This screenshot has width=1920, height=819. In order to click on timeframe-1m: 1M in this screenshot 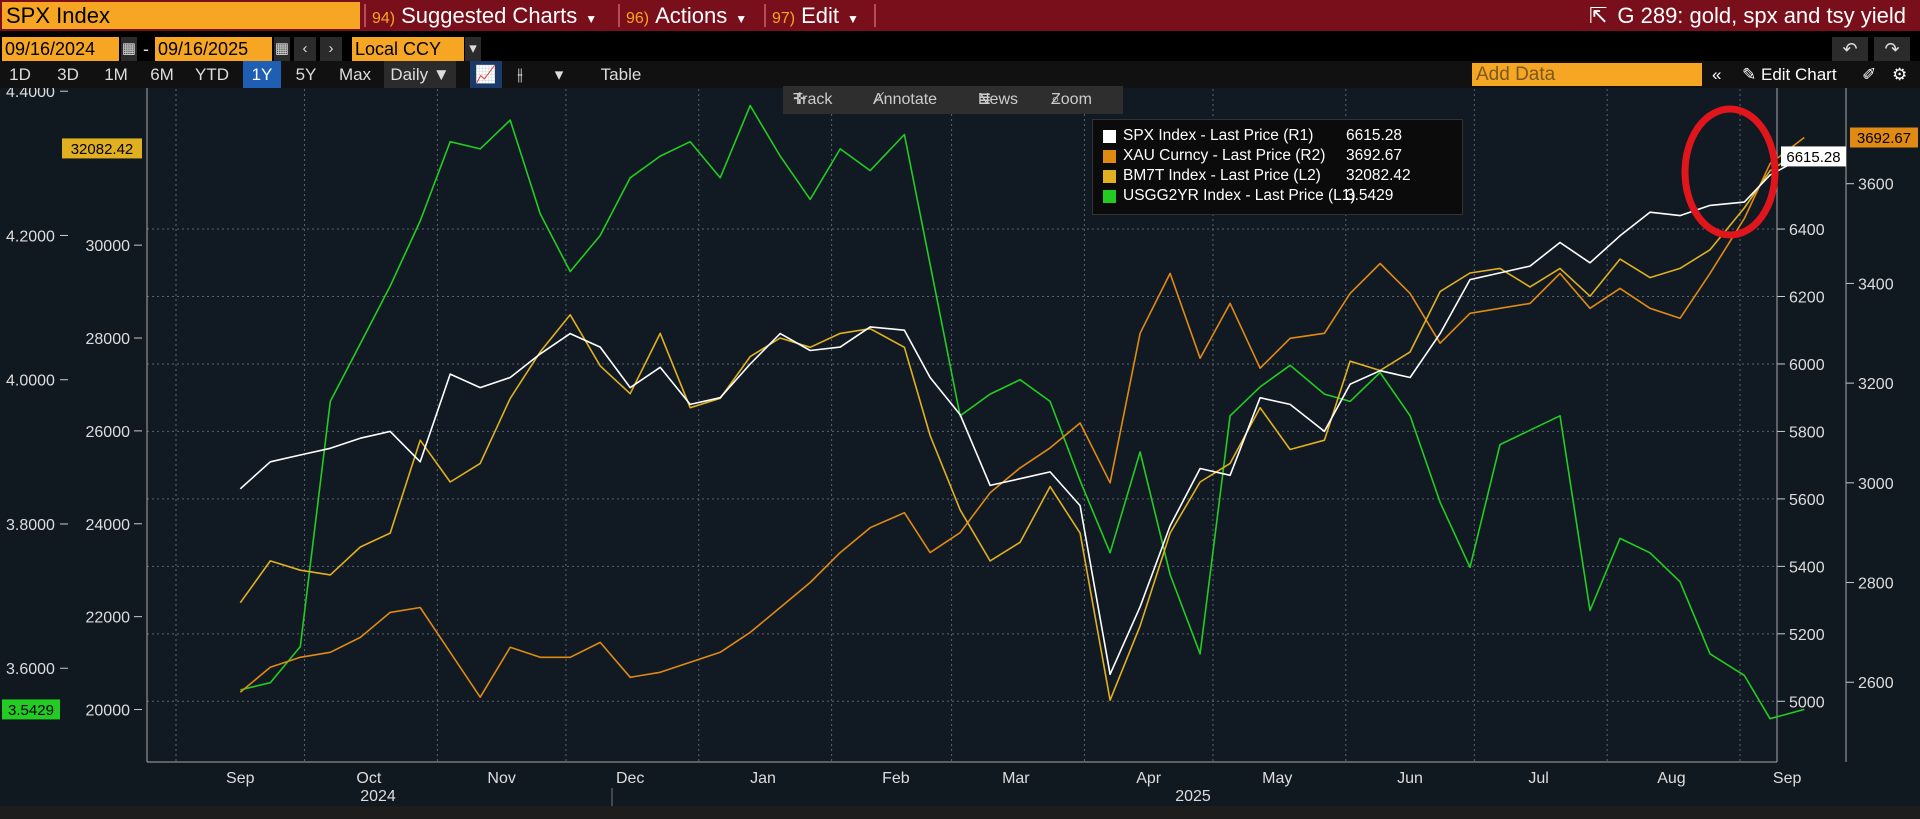, I will do `click(116, 74)`.